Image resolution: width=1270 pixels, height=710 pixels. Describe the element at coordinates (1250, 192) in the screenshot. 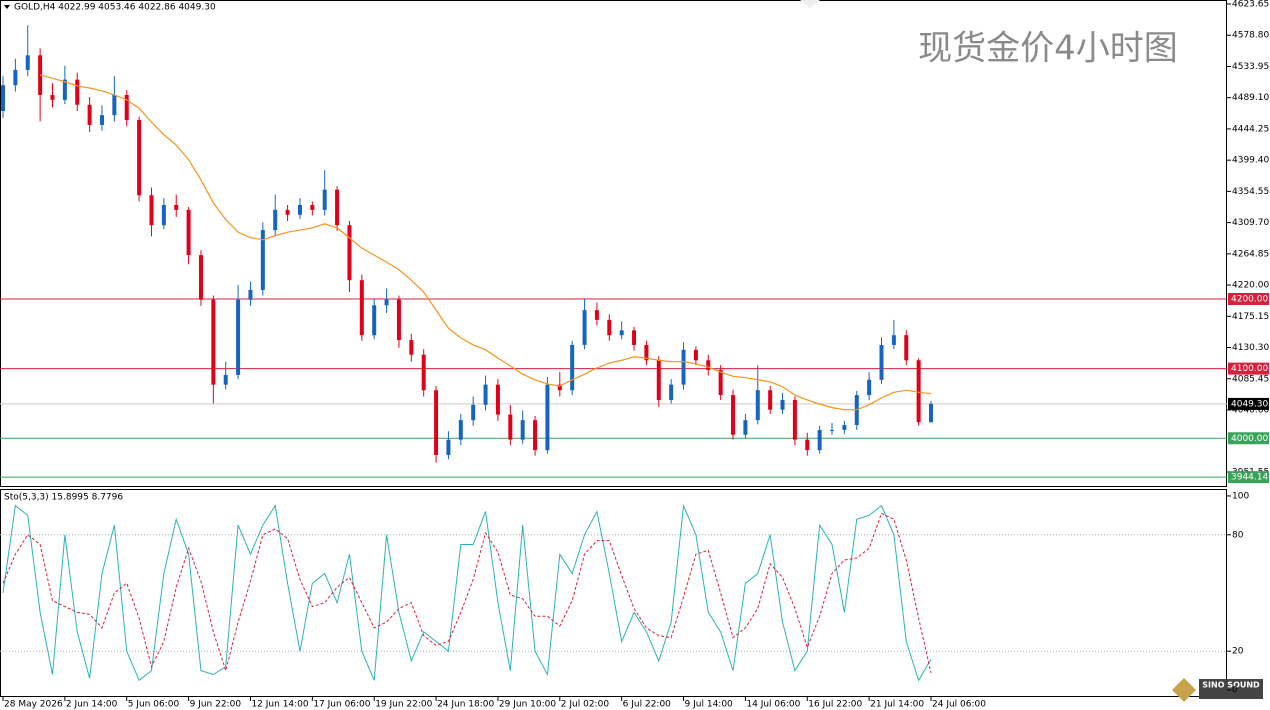

I see `y-tick-label: 4354.55` at that location.